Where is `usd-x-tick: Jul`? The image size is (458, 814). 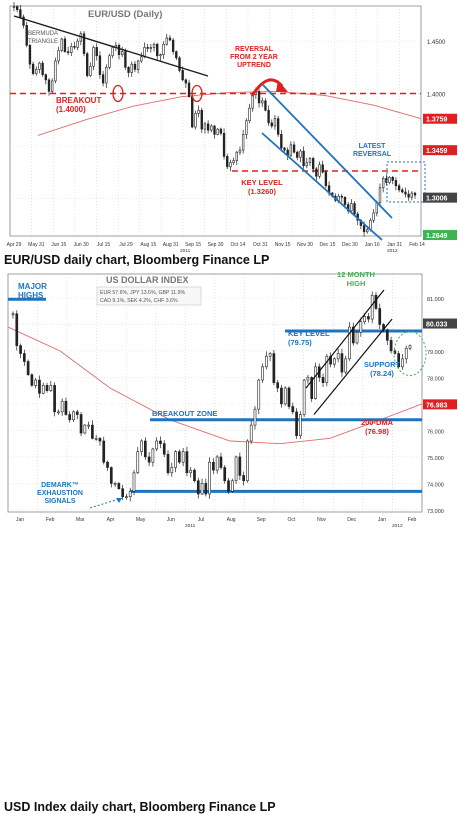 usd-x-tick: Jul is located at coordinates (201, 520).